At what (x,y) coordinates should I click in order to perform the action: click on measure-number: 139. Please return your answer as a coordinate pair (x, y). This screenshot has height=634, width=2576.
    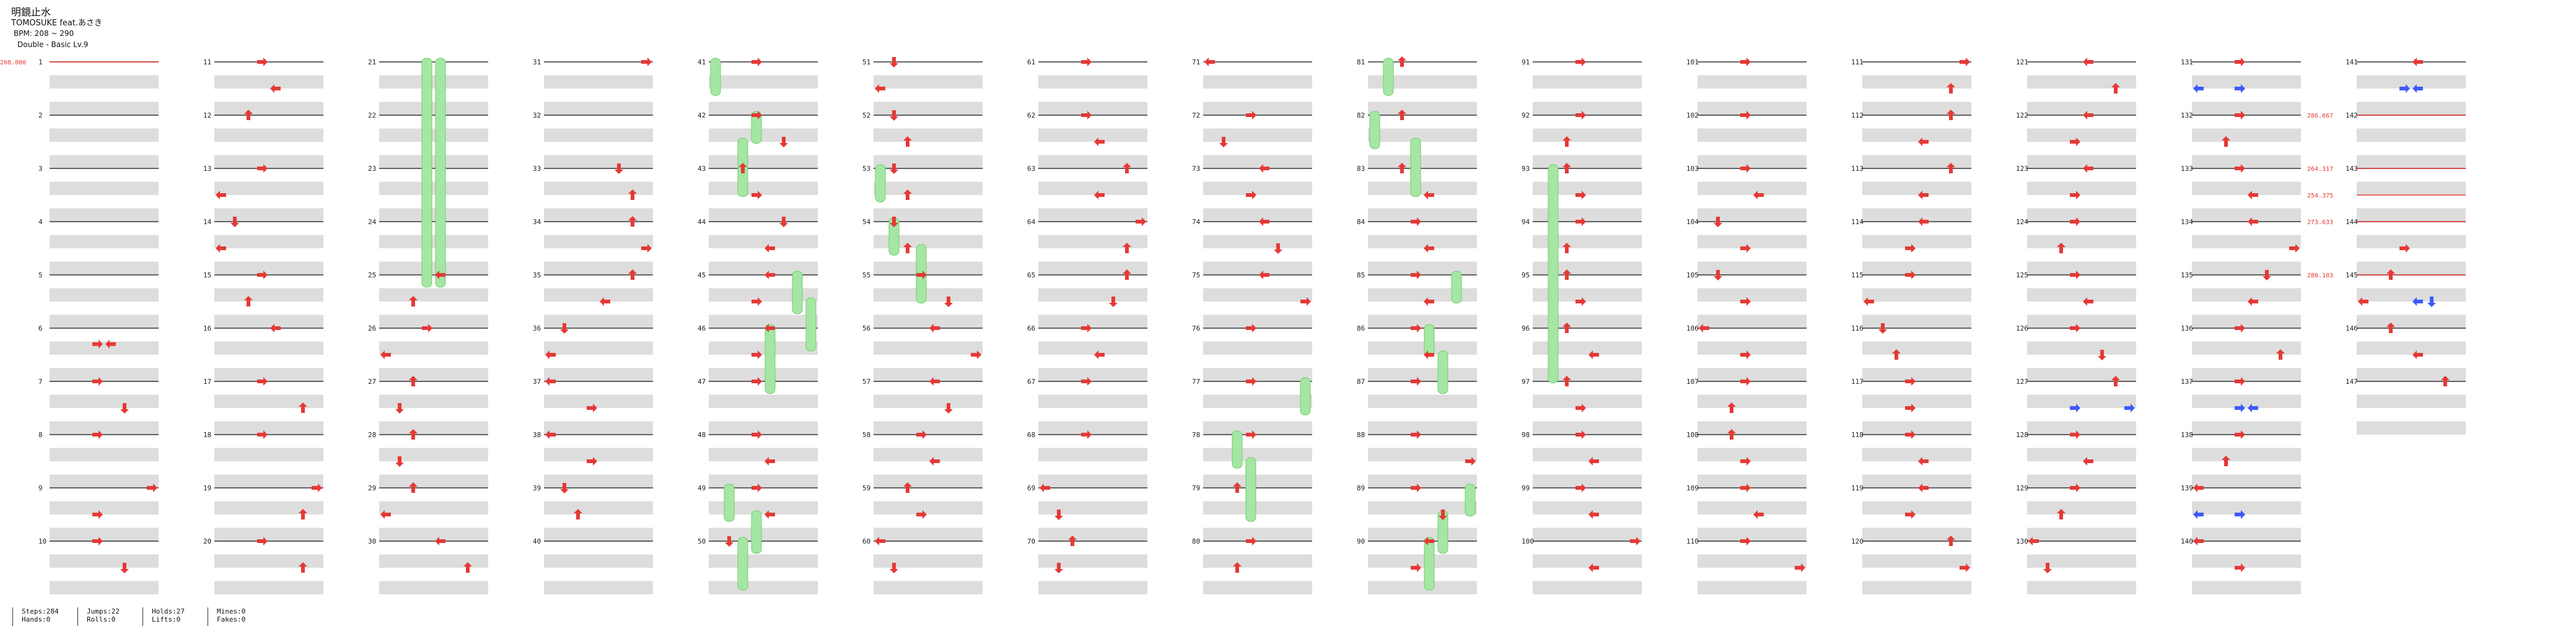
    Looking at the image, I should click on (2187, 488).